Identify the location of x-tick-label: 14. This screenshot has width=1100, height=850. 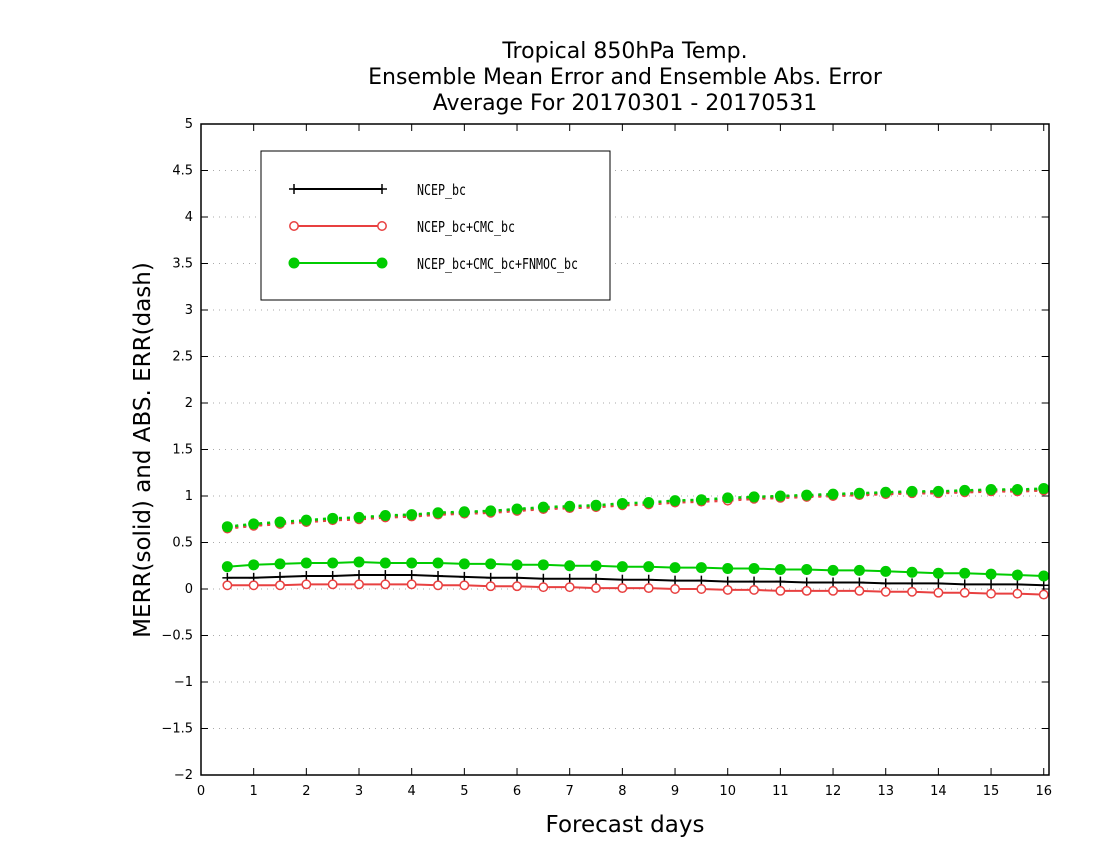
(938, 791).